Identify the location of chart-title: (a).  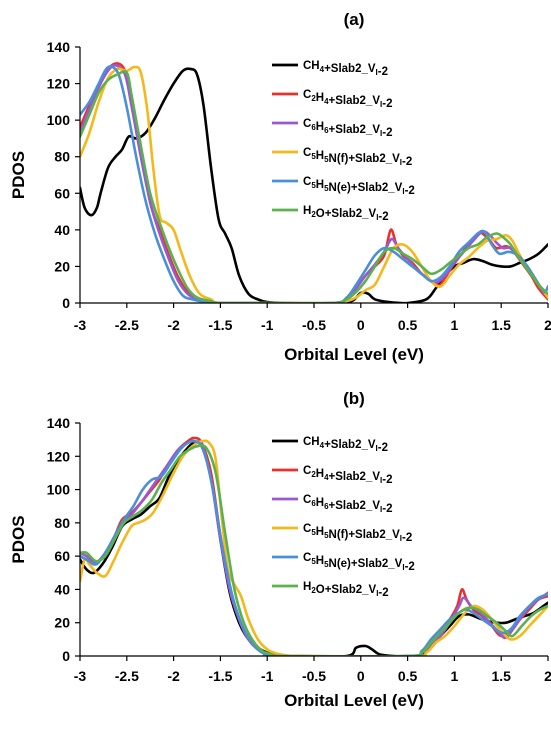
(354, 19).